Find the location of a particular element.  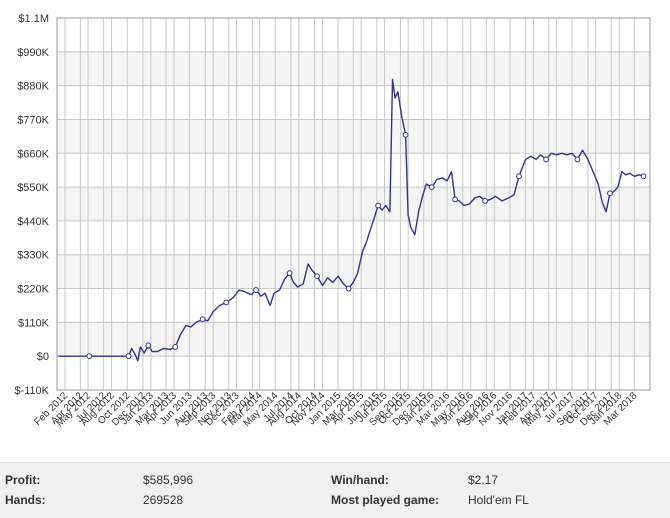

y-tick-label: $880K is located at coordinates (33, 87).